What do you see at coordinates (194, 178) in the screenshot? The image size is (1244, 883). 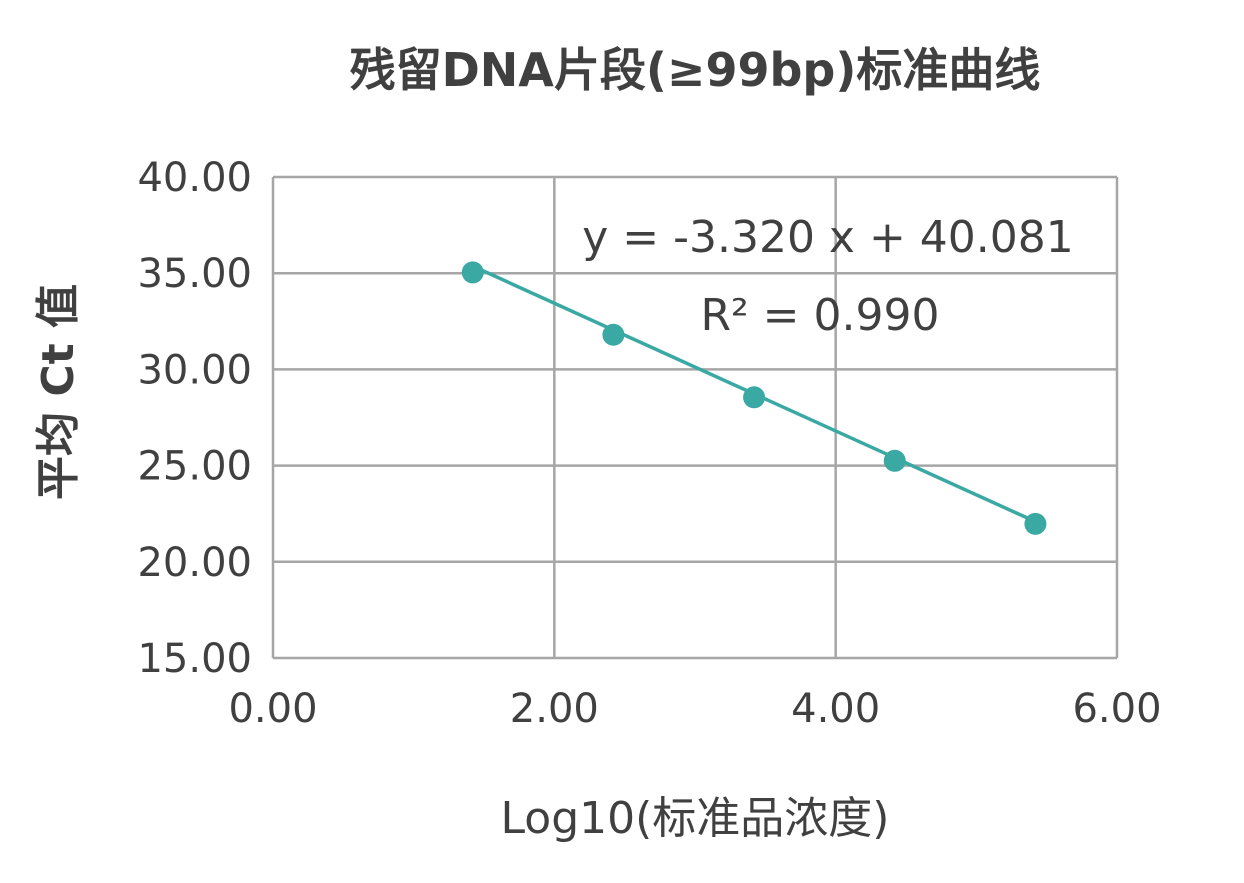 I see `y-tick-label-5: 40.00` at bounding box center [194, 178].